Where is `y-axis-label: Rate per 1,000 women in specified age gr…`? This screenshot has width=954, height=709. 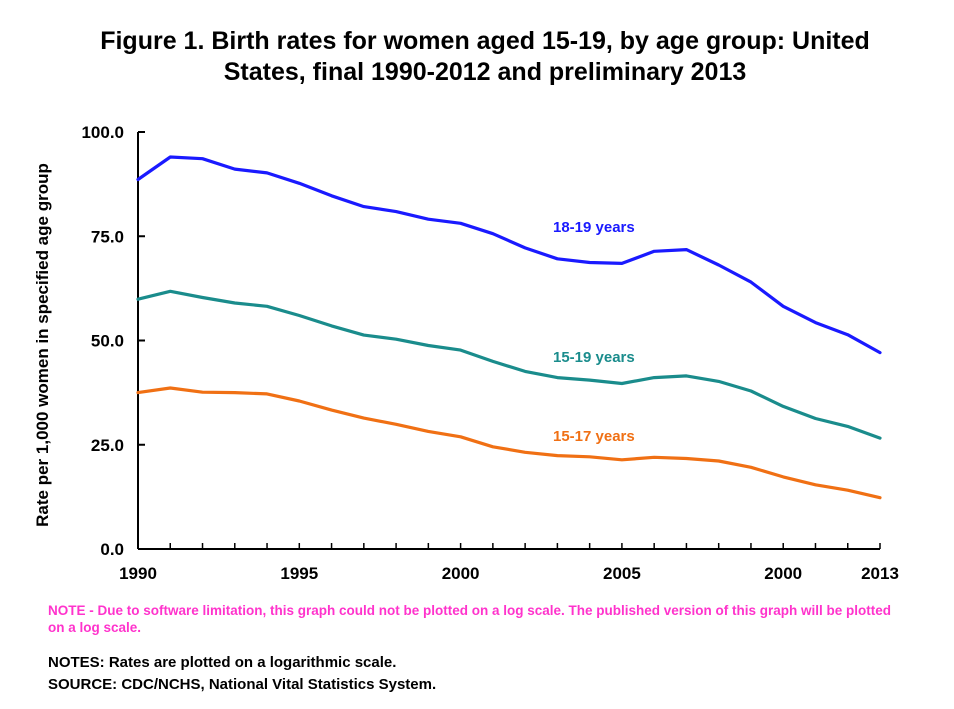
y-axis-label: Rate per 1,000 women in specified age gr… is located at coordinates (42, 345).